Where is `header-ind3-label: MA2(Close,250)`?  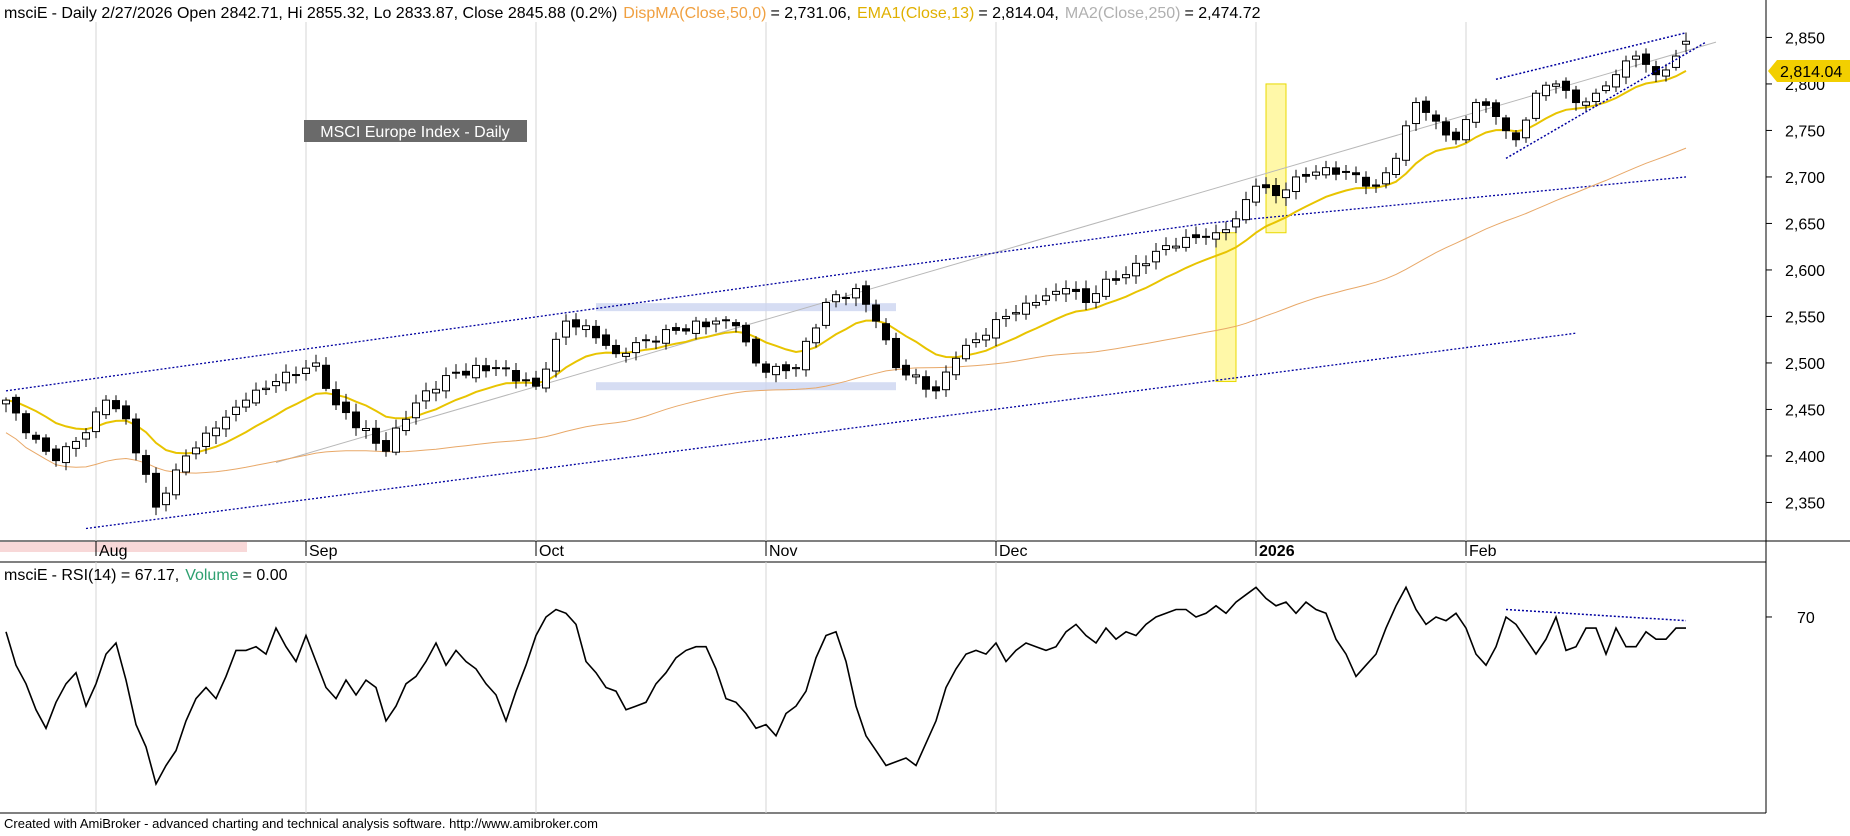 header-ind3-label: MA2(Close,250) is located at coordinates (1123, 13).